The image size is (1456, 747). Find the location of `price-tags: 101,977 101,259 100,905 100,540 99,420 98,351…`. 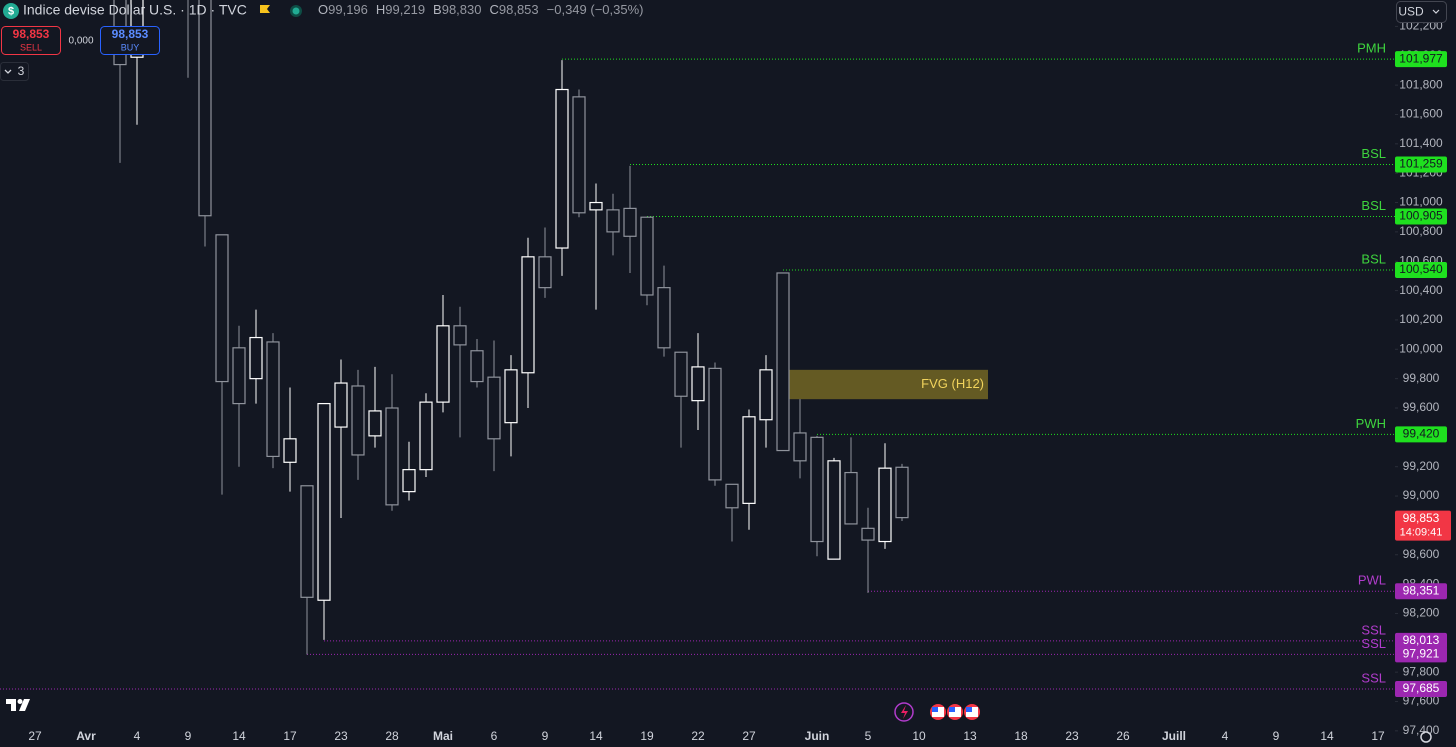

price-tags: 101,977 101,259 100,905 100,540 99,420 98,351… is located at coordinates (1423, 374).